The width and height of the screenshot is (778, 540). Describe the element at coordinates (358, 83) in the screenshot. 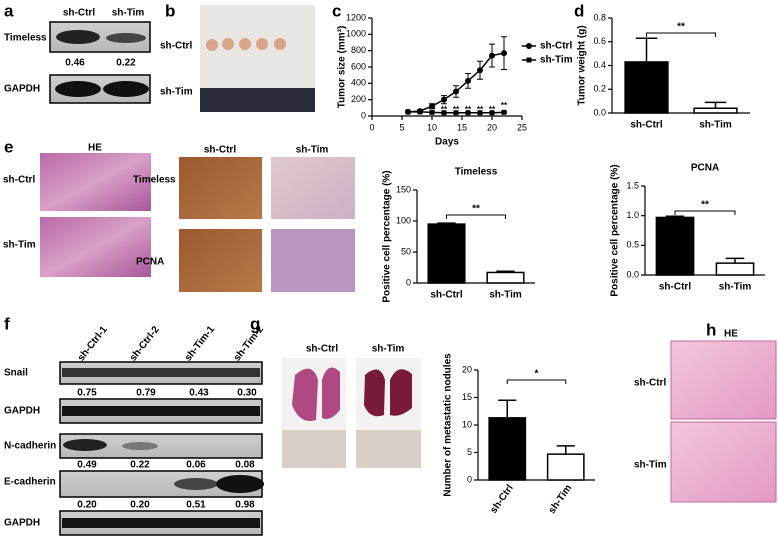

I see `y-tick-label: 400` at that location.